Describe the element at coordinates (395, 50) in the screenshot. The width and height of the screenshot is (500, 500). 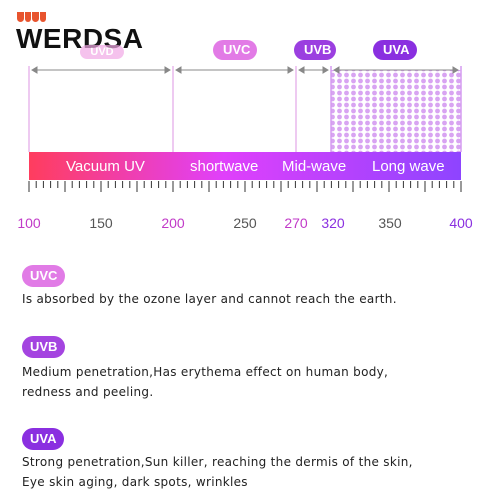
I see `uva-range-pill: UVA` at that location.